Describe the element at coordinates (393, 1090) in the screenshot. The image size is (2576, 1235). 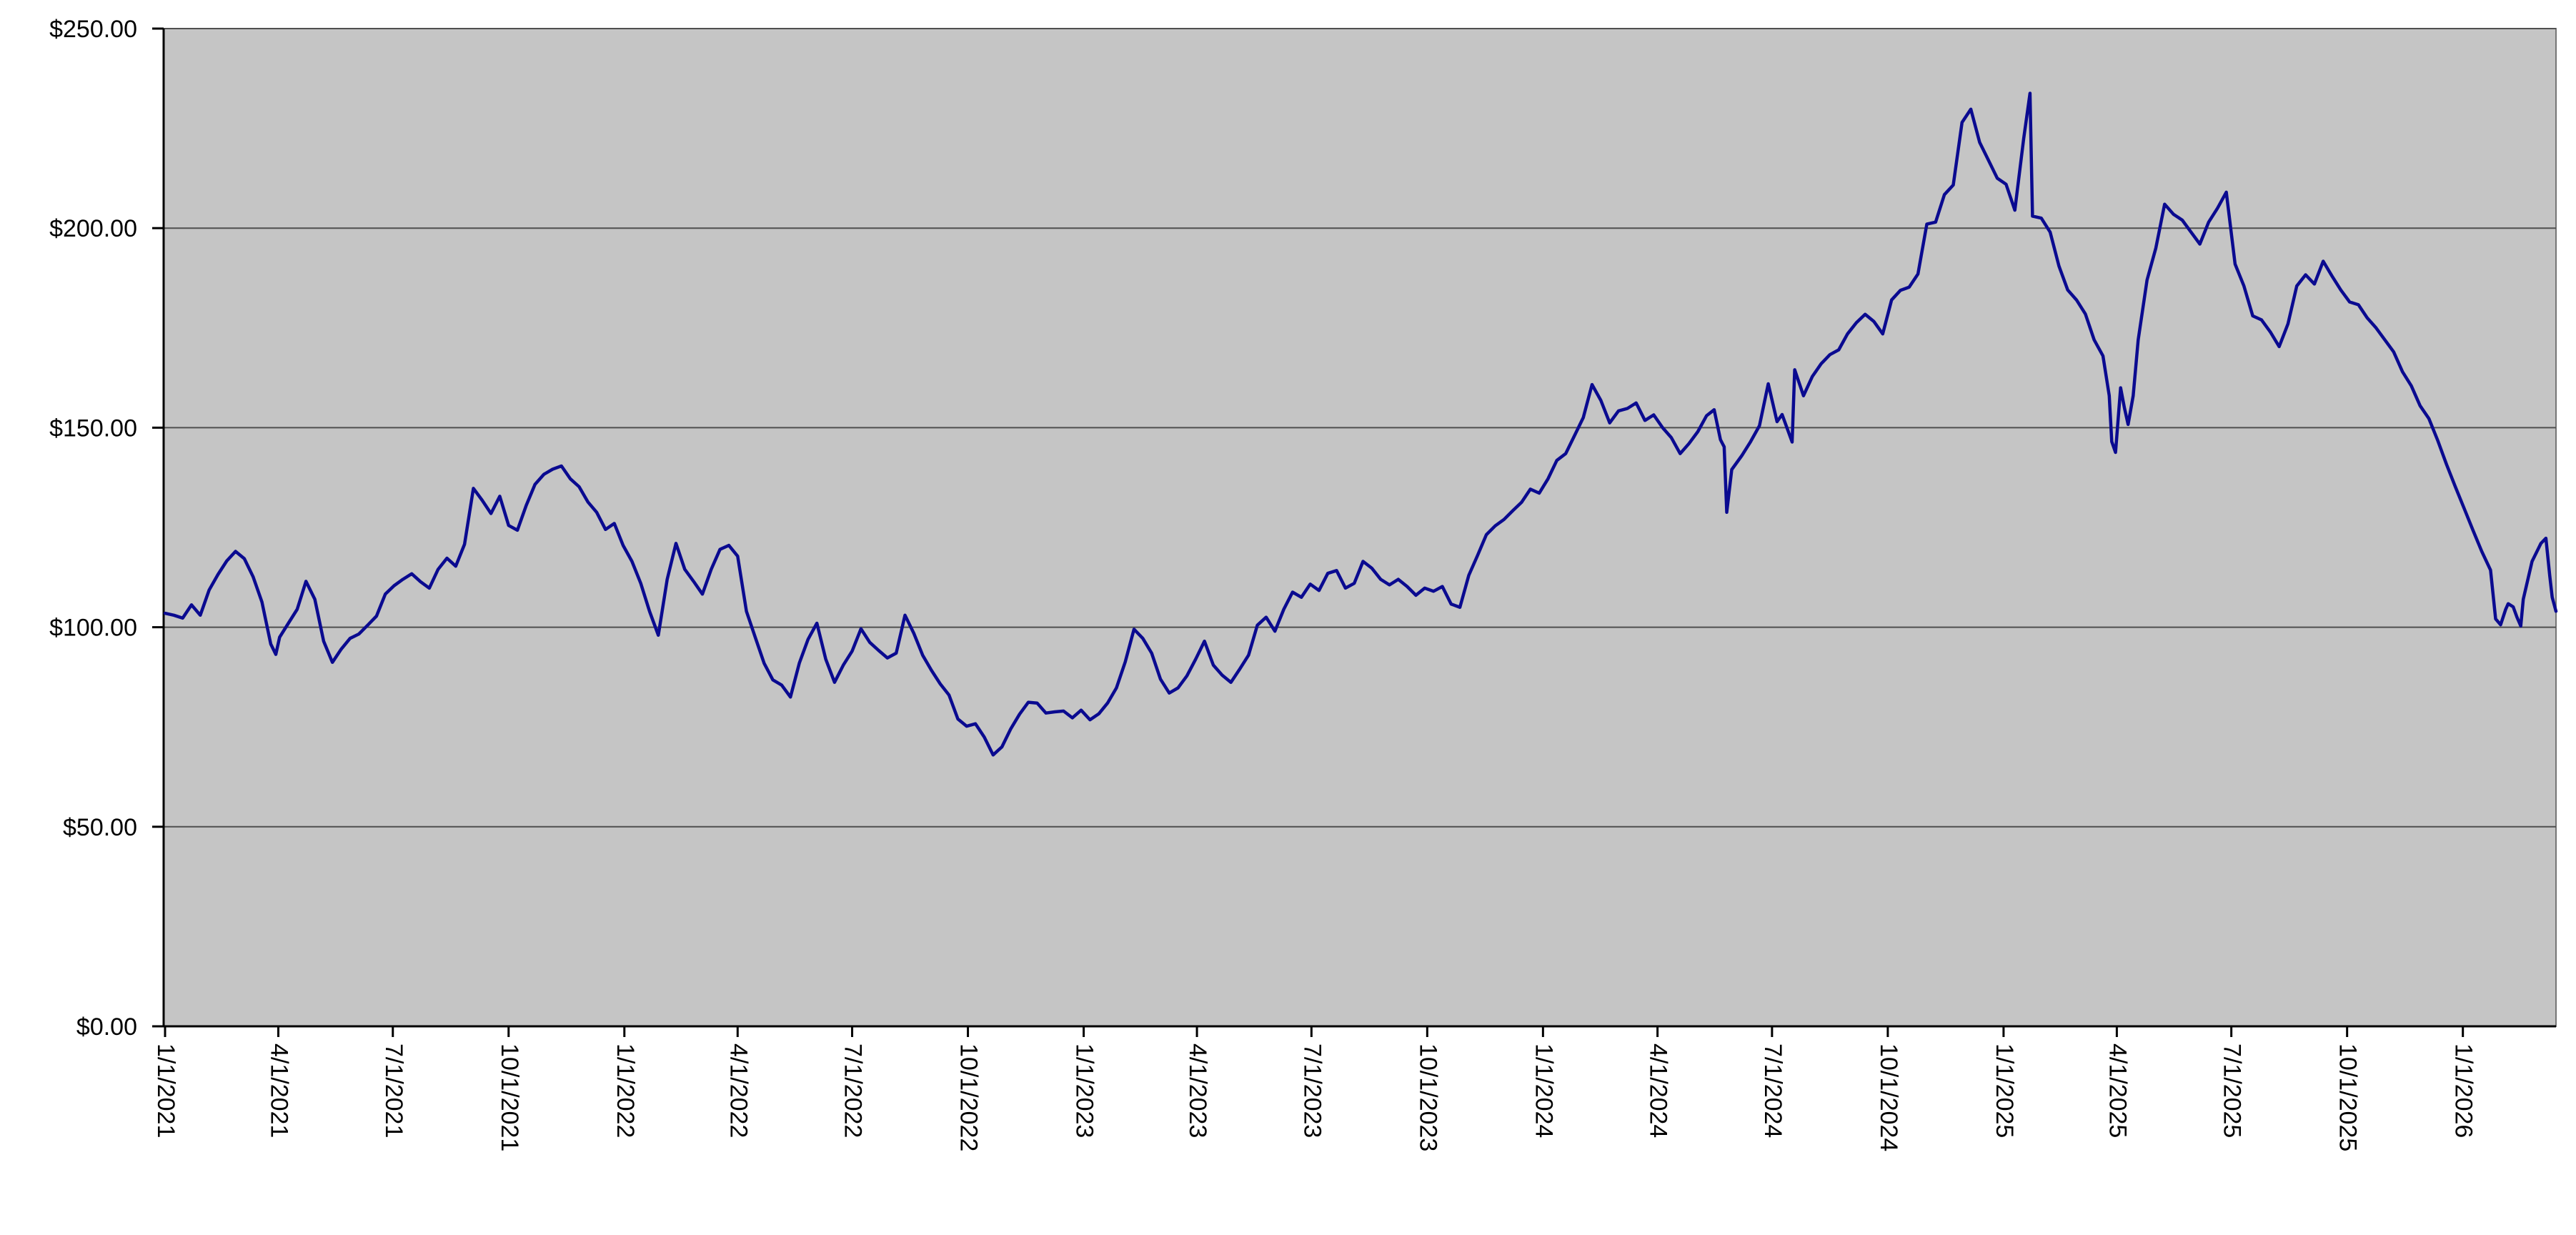
I see `x-axis-label: 7/1/2021` at that location.